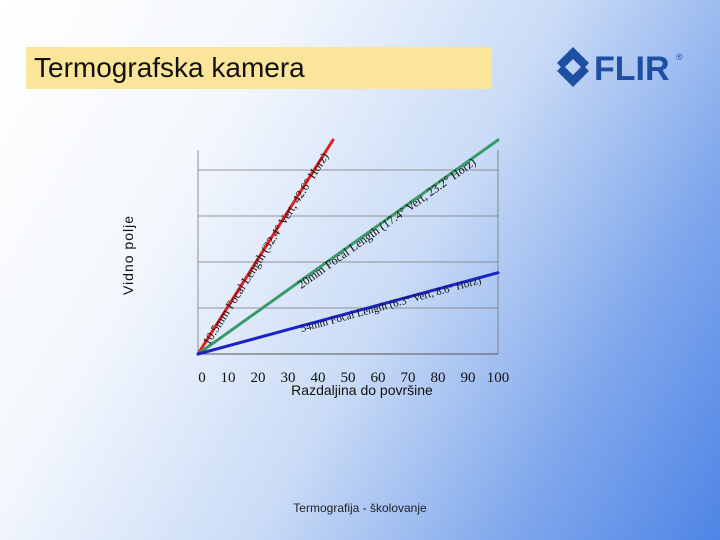 This screenshot has height=540, width=720. Describe the element at coordinates (468, 378) in the screenshot. I see `x-tick-label: 90` at that location.